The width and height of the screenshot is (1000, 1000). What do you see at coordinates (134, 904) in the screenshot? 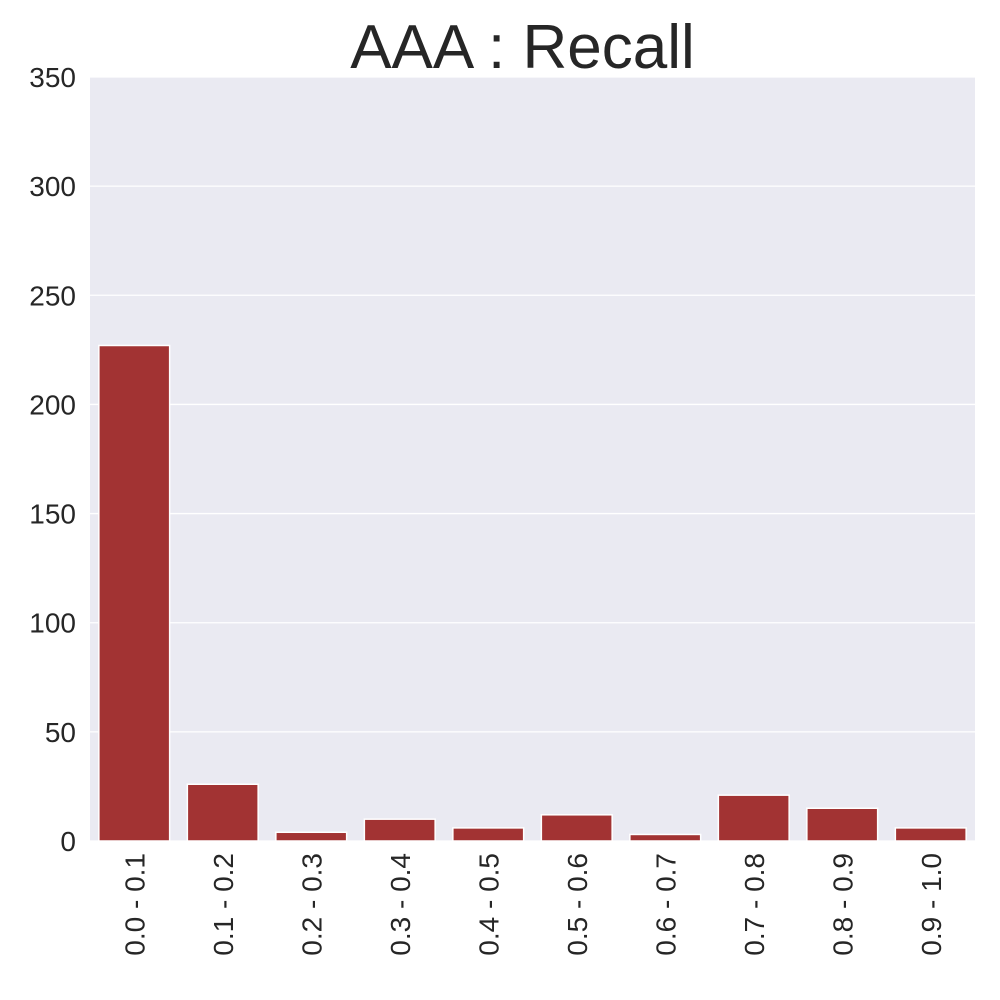
I see `x-tick-label: 0.0 - 0.1` at bounding box center [134, 904].